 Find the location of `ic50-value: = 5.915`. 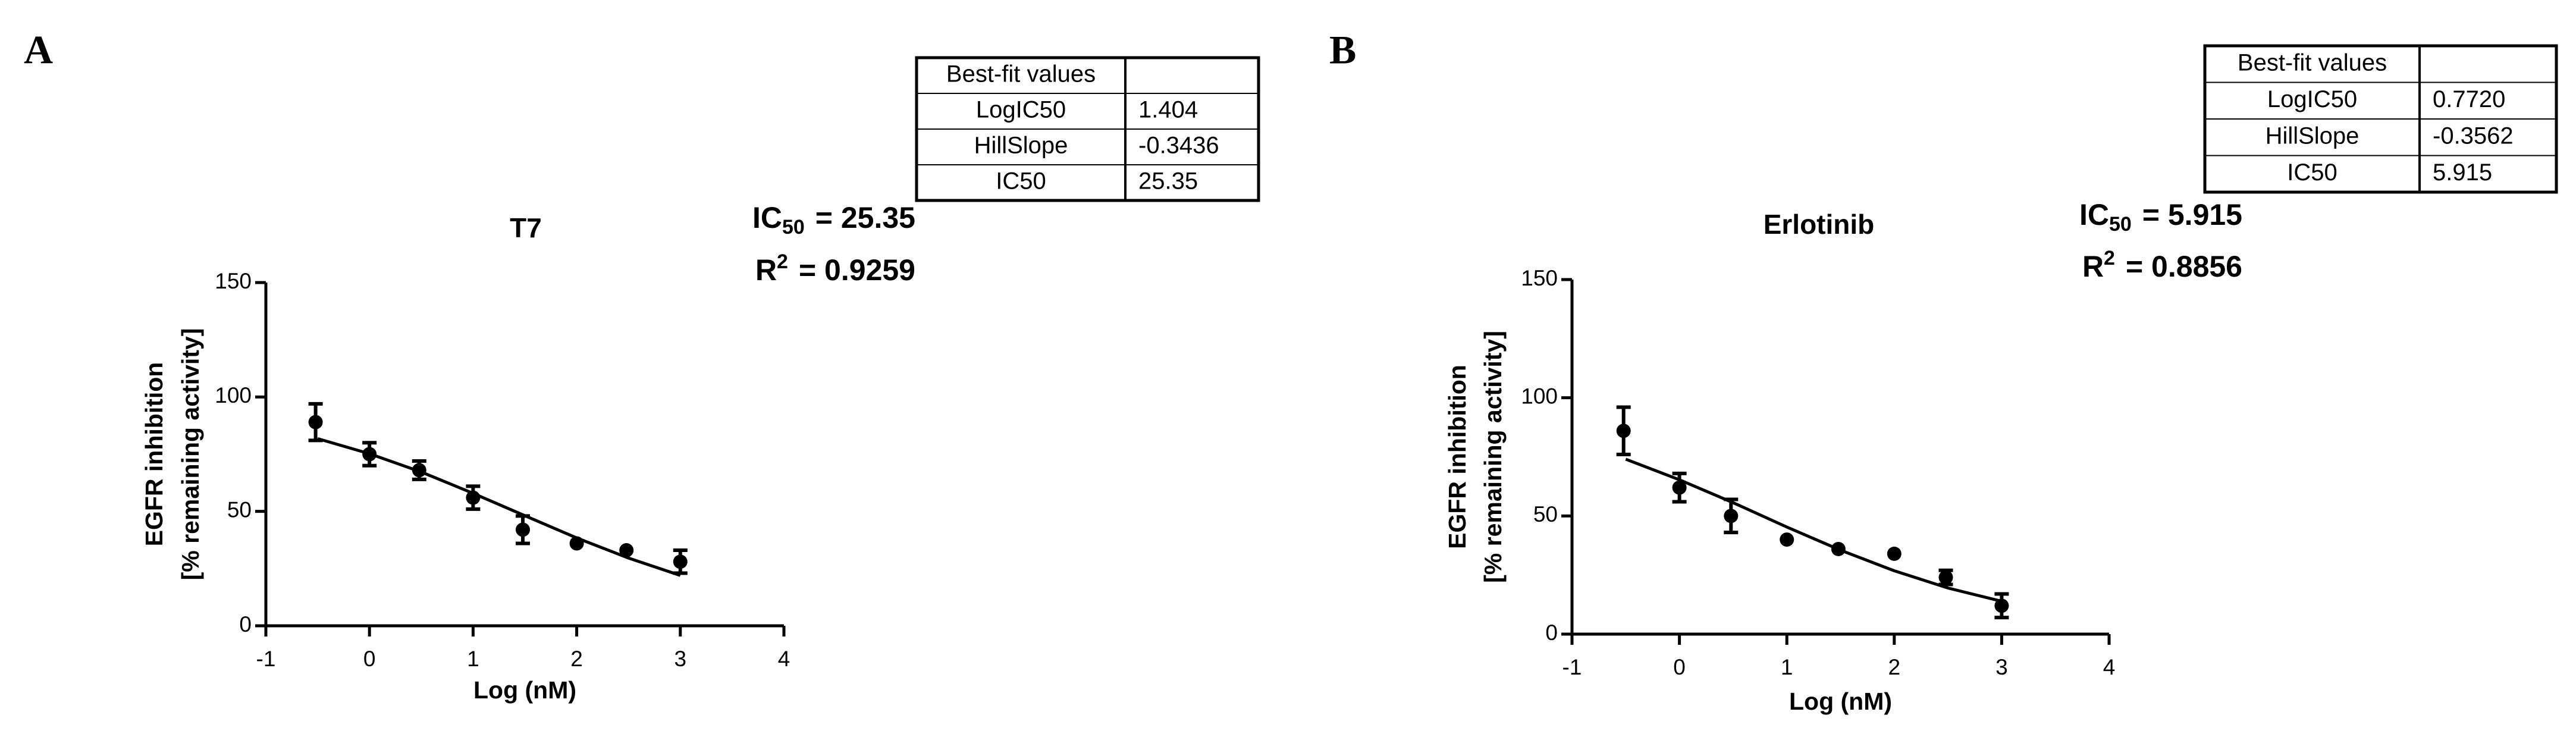

ic50-value: = 5.915 is located at coordinates (2192, 214).